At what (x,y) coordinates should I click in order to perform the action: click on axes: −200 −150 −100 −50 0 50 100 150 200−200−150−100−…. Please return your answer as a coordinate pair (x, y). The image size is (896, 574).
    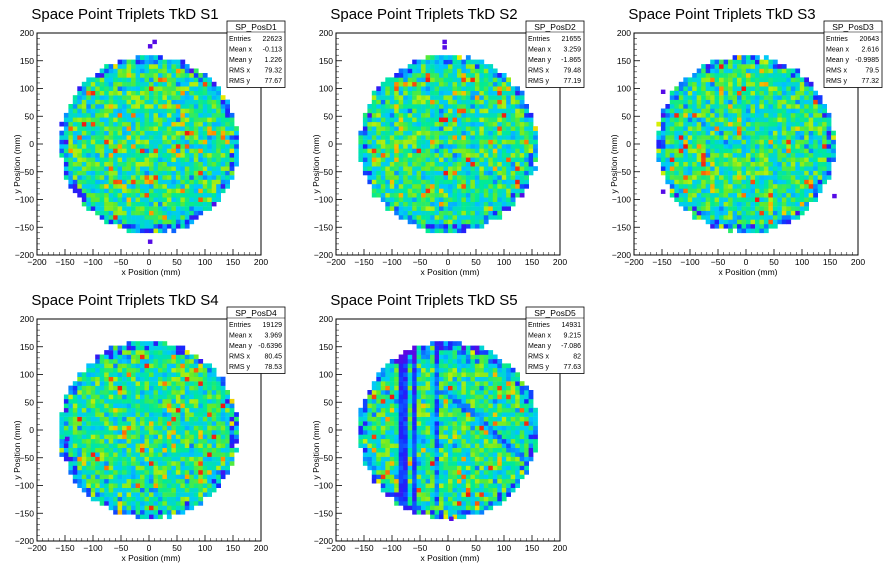
    Looking at the image, I should click on (441, 147).